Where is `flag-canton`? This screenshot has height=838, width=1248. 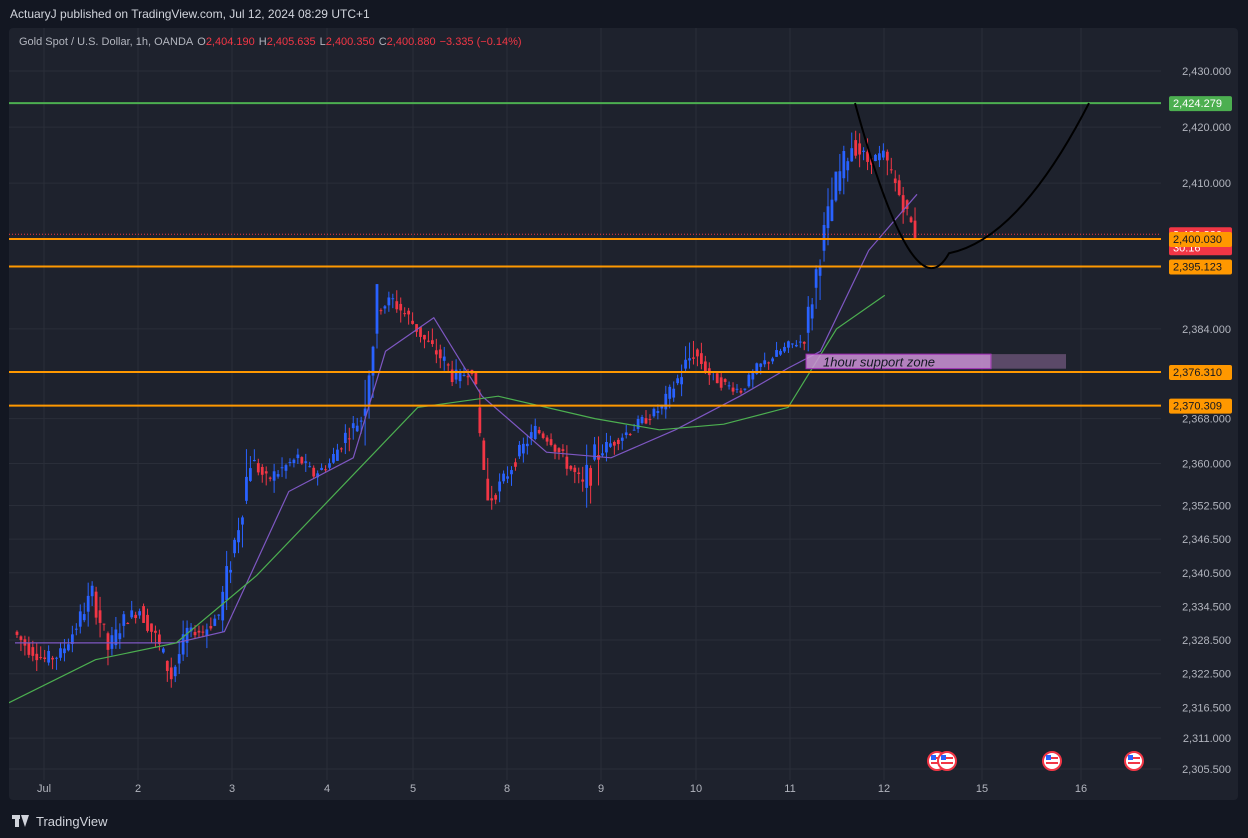 flag-canton is located at coordinates (933, 757).